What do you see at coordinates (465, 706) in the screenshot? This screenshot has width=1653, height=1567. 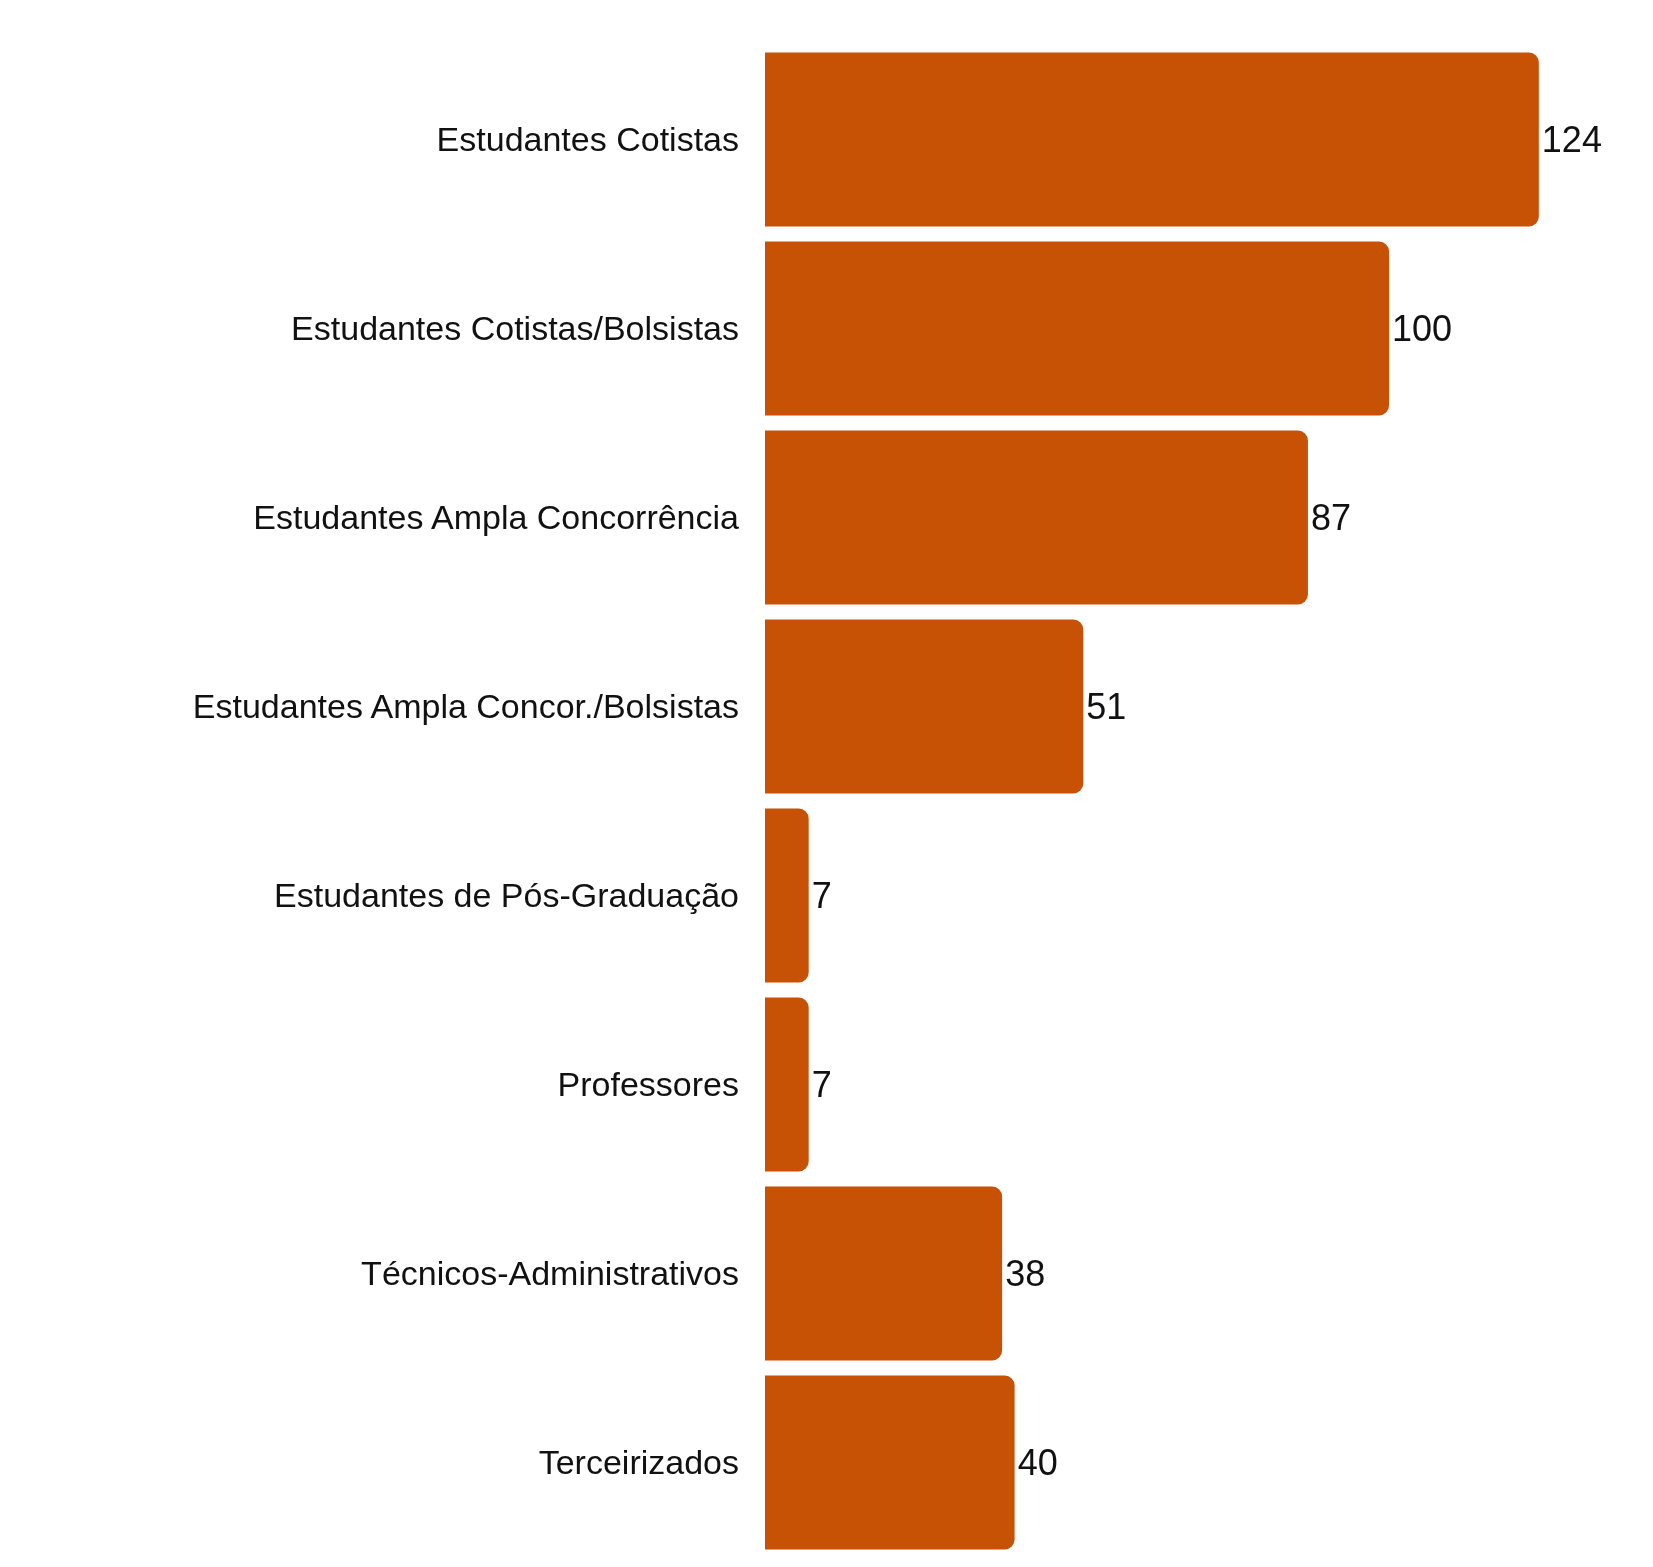 I see `y-tick-label: Estudantes Ampla Concor./Bolsistas` at bounding box center [465, 706].